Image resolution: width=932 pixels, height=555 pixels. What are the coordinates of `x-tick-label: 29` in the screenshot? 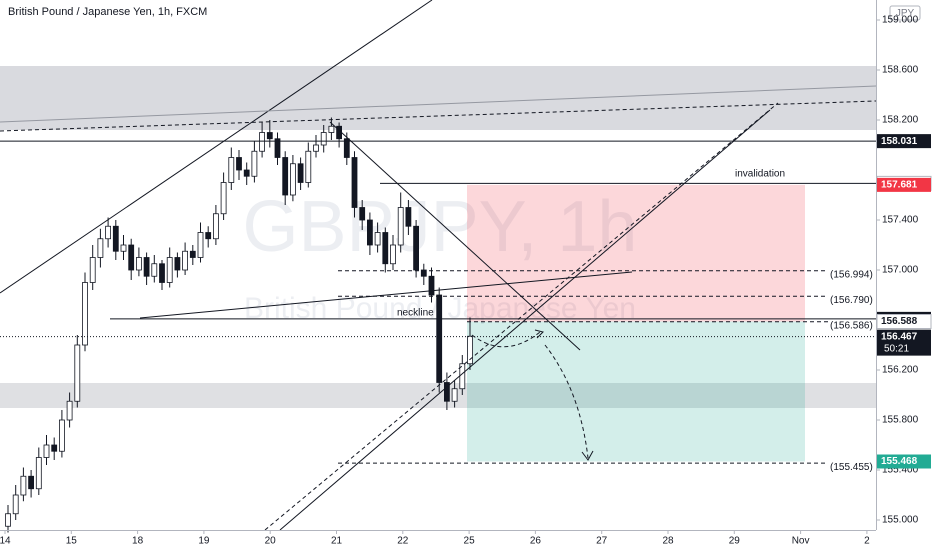 It's located at (735, 541).